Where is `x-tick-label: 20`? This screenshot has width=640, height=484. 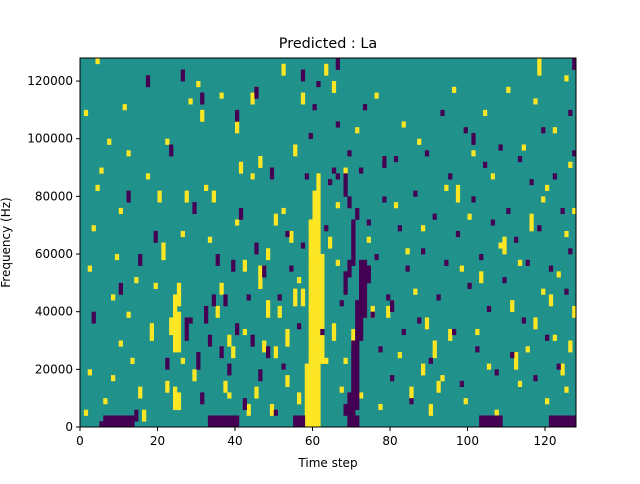 x-tick-label: 20 is located at coordinates (157, 441).